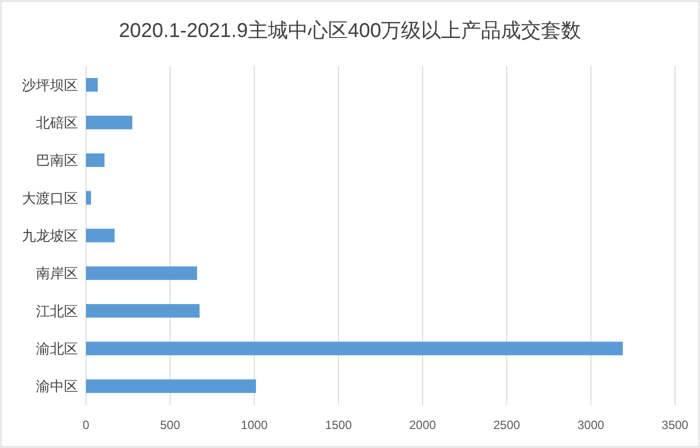  Describe the element at coordinates (50, 198) in the screenshot. I see `y-tick-label: 大渡口区` at that location.